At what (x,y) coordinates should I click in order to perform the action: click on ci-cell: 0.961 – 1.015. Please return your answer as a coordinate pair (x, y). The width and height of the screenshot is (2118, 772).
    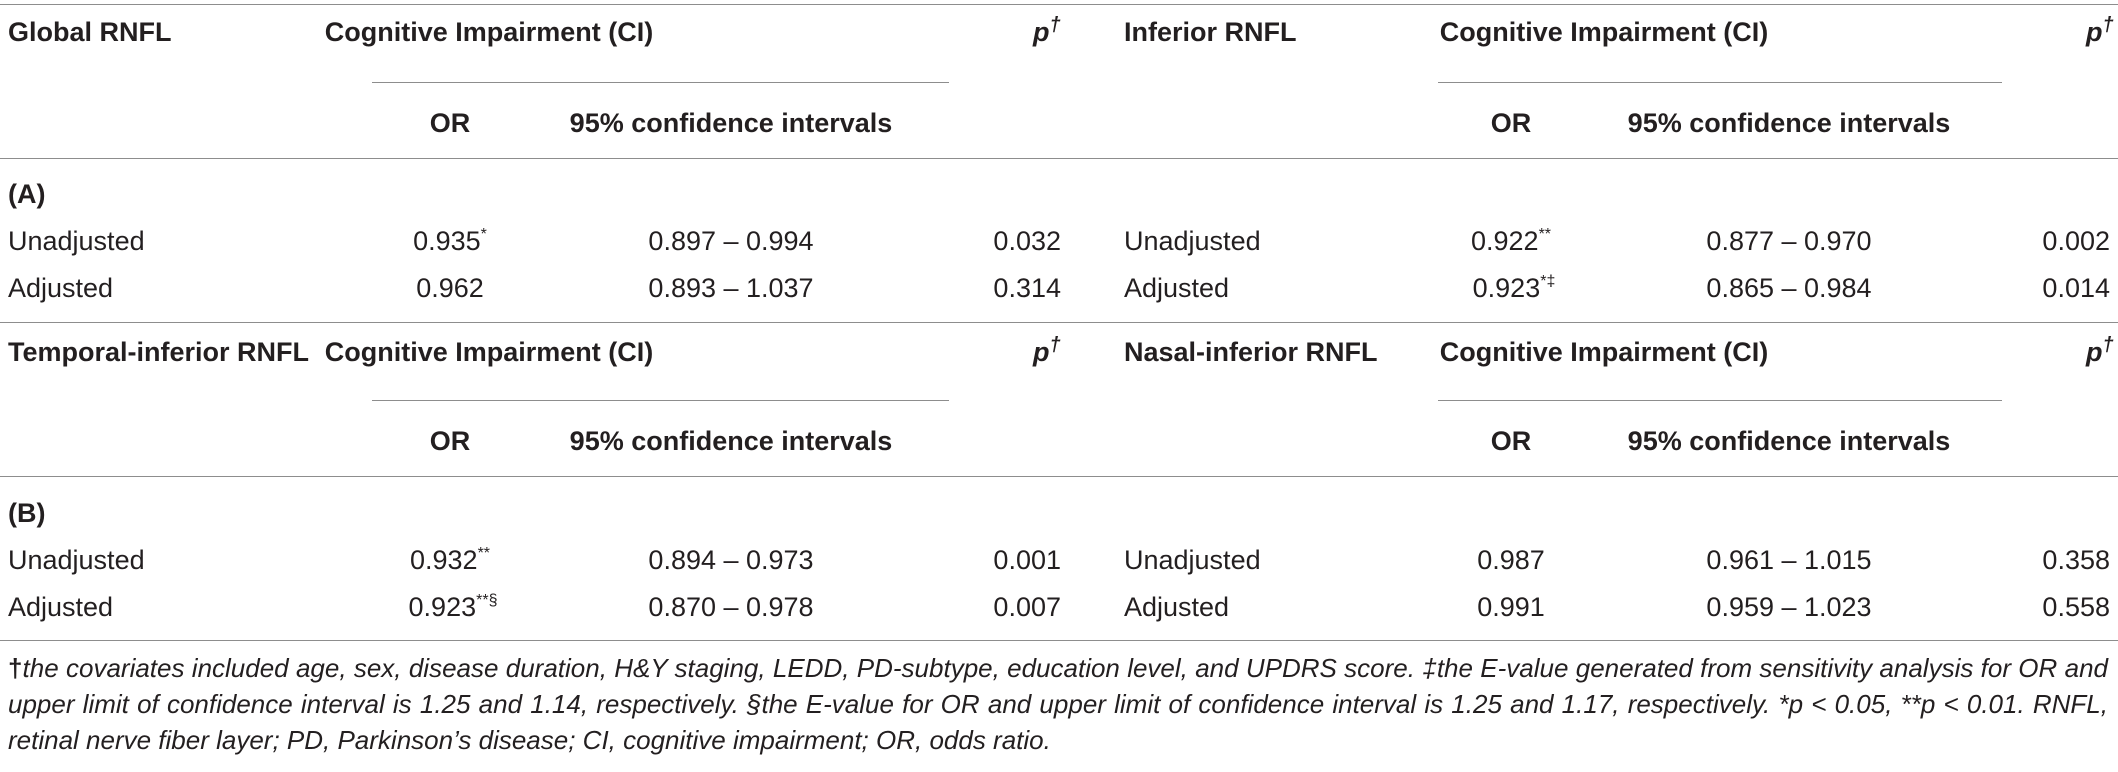
    Looking at the image, I should click on (1789, 560).